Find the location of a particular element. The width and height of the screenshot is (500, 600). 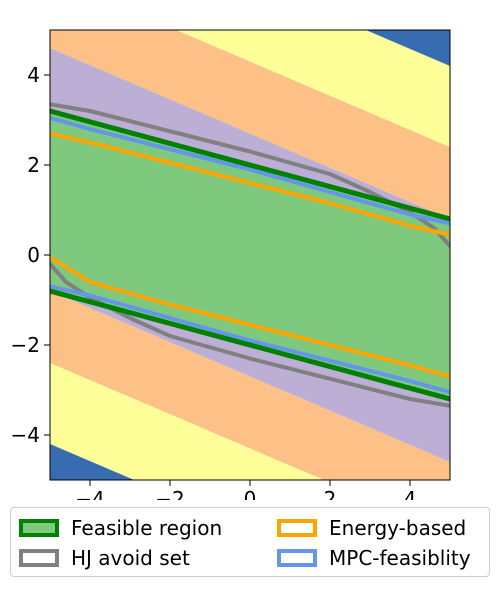

y-tick-label: 2 is located at coordinates (33, 165).